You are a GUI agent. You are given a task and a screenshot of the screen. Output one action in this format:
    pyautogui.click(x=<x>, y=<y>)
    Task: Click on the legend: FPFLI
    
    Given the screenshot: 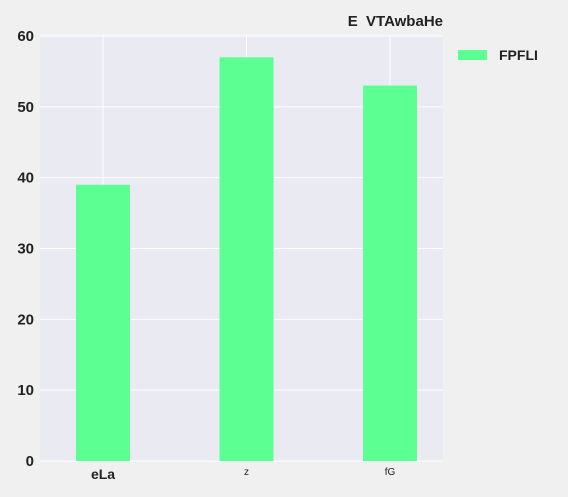 What is the action you would take?
    pyautogui.click(x=498, y=55)
    